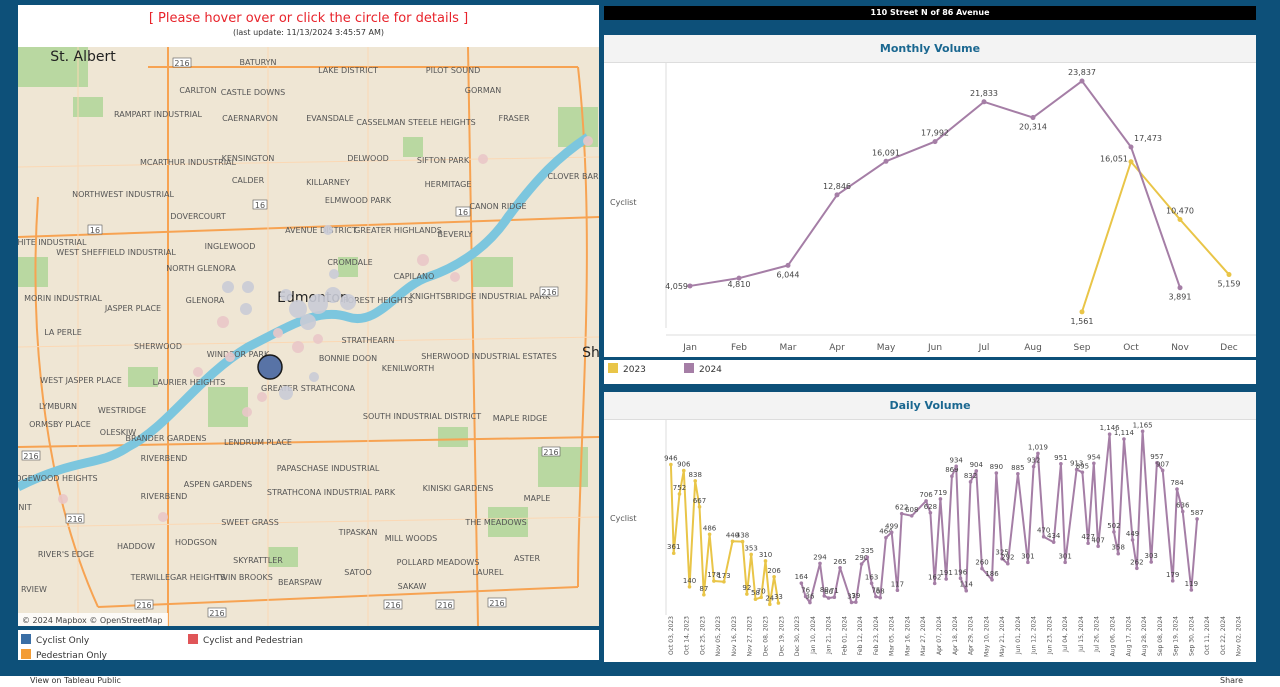 The height and width of the screenshot is (687, 1280). I want to click on share-button: Share, so click(1232, 680).